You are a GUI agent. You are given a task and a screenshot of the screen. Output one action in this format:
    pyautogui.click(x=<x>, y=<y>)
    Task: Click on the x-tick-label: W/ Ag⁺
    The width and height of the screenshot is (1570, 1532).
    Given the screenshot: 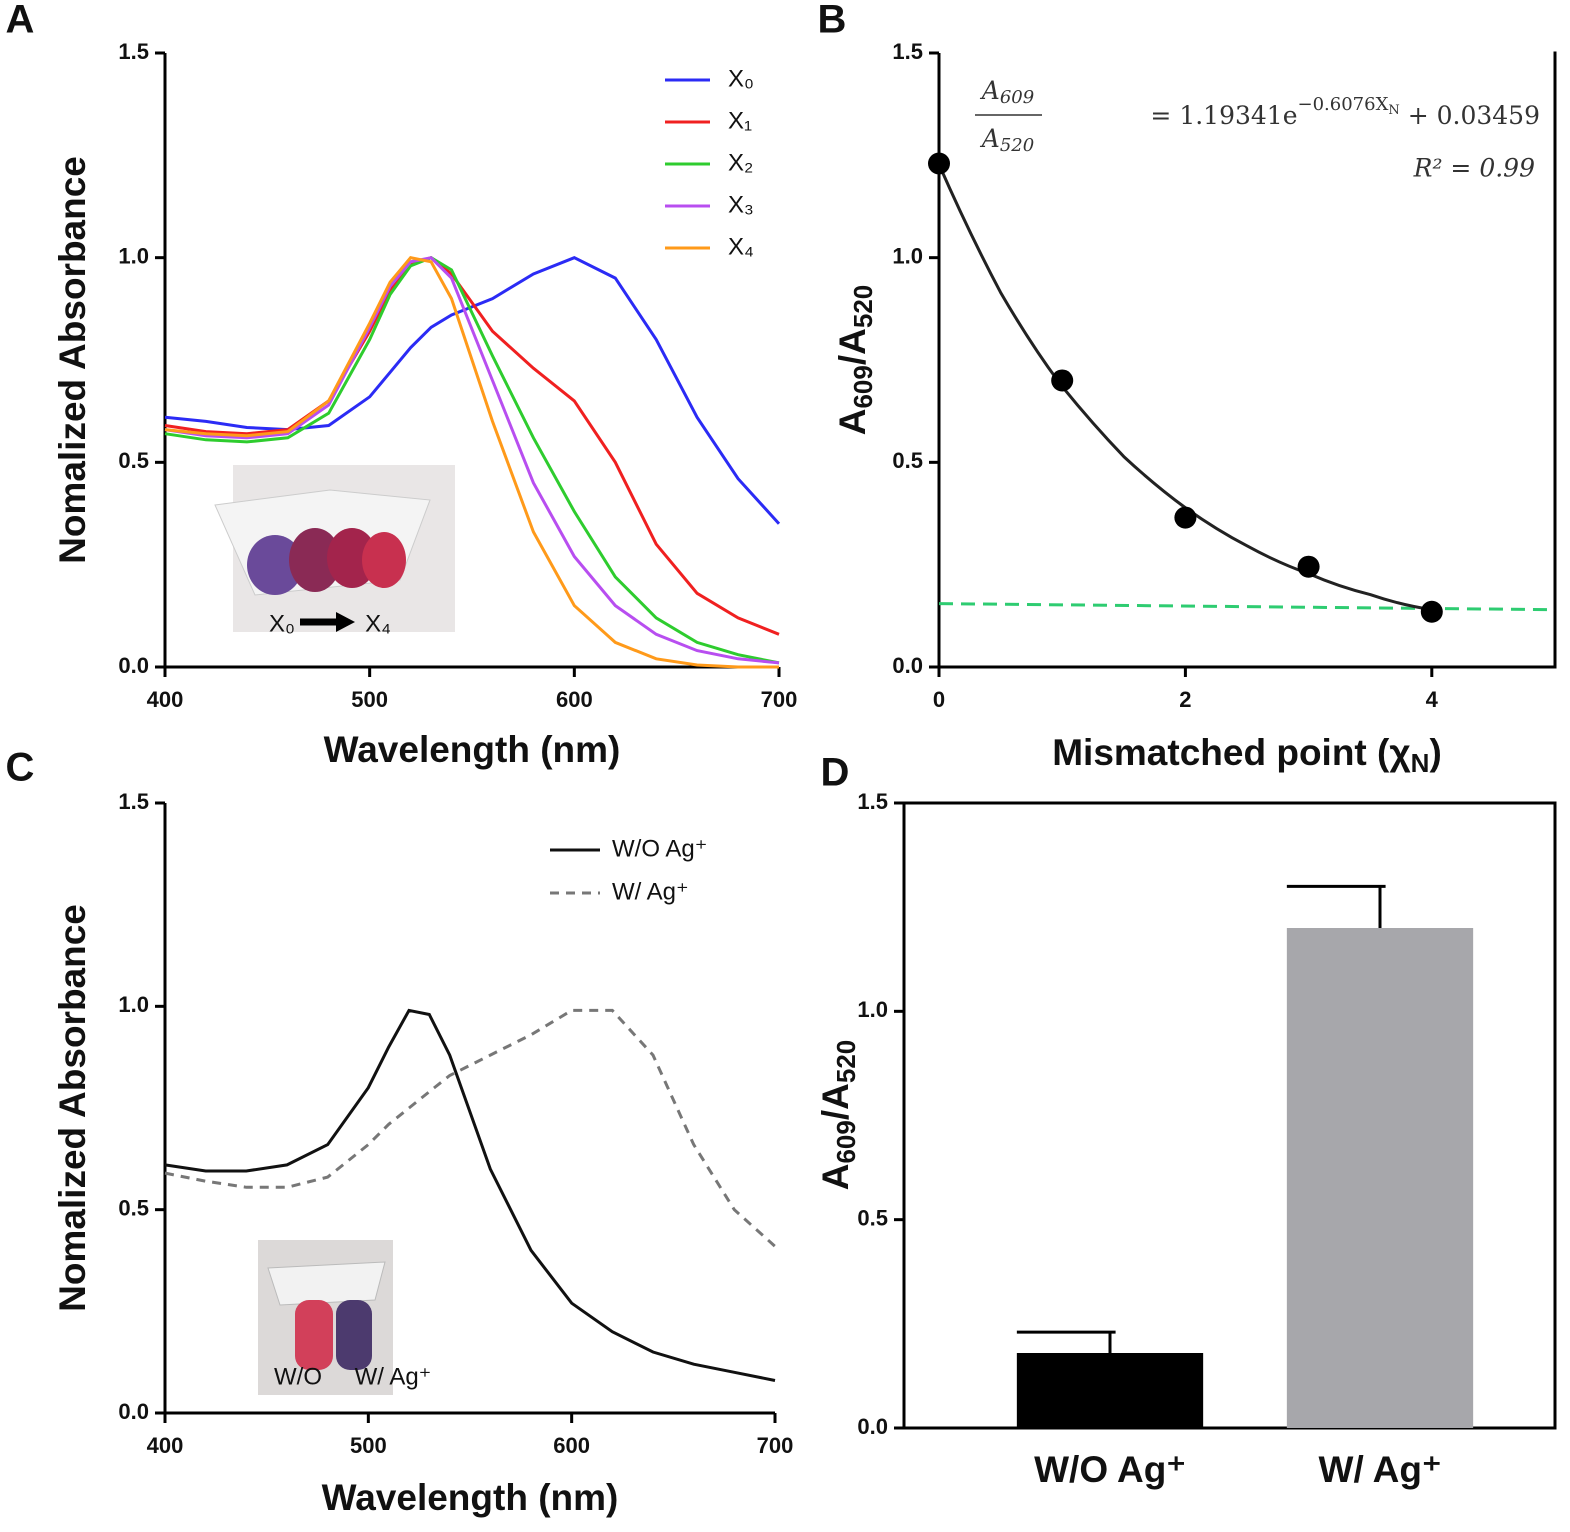 What is the action you would take?
    pyautogui.click(x=1380, y=1469)
    